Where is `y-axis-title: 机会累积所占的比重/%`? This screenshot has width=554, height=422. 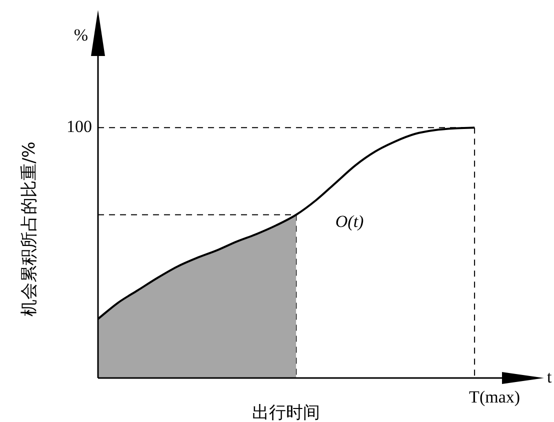 y-axis-title: 机会累积所占的比重/% is located at coordinates (29, 229).